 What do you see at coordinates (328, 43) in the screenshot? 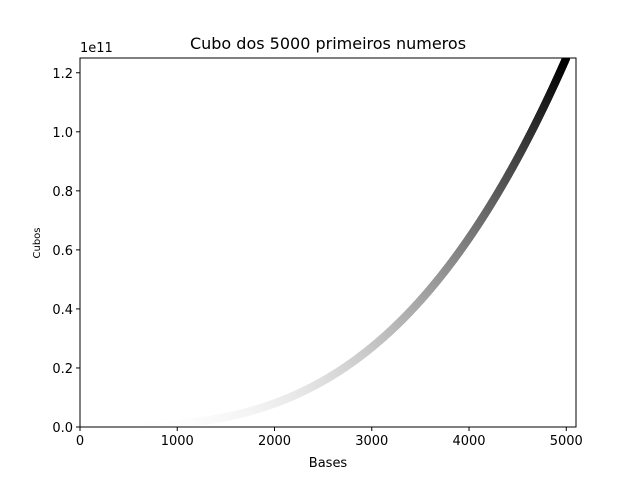
I see `chart-title: Cubo dos 5000 primeiros numeros` at bounding box center [328, 43].